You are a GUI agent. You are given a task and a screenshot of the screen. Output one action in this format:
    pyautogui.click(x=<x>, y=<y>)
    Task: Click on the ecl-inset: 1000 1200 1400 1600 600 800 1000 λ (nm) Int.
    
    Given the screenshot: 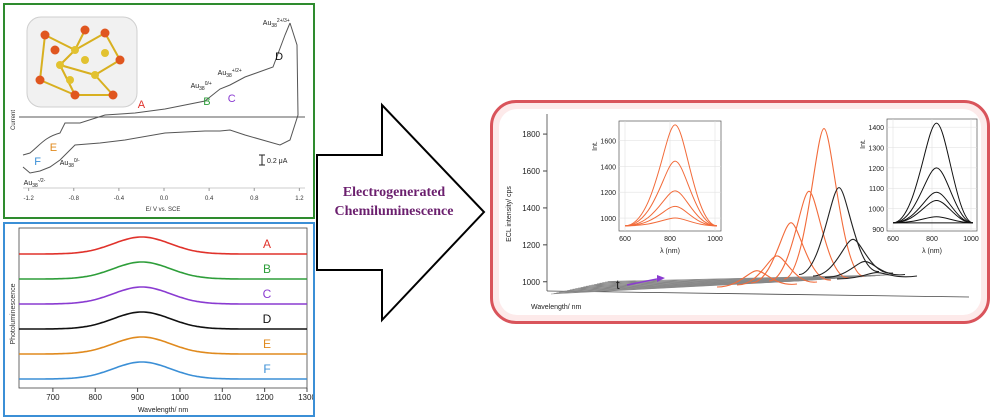 What is the action you would take?
    pyautogui.click(x=657, y=187)
    